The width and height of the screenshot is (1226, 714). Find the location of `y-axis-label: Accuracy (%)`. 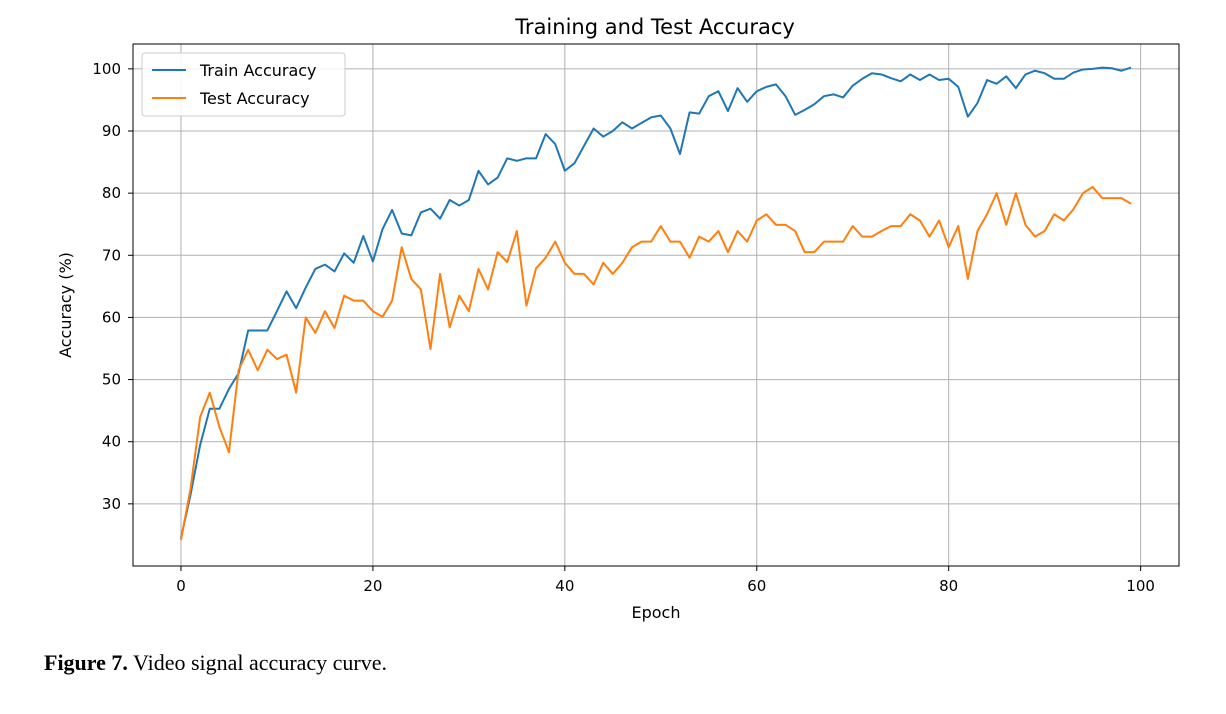

y-axis-label: Accuracy (%) is located at coordinates (65, 305).